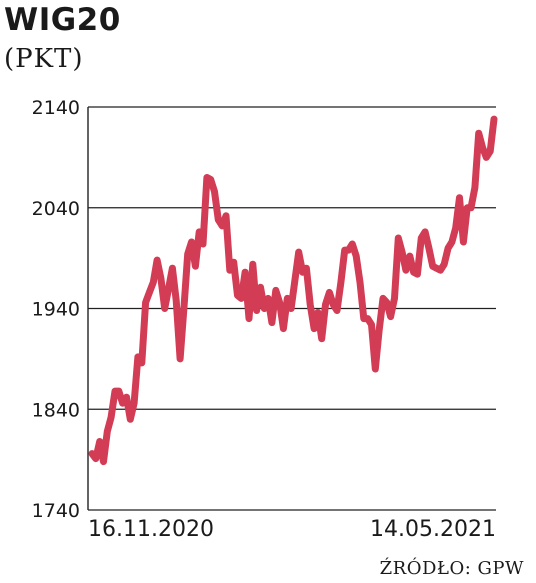 The height and width of the screenshot is (583, 536). What do you see at coordinates (56, 108) in the screenshot?
I see `y-tick-label: 2140` at bounding box center [56, 108].